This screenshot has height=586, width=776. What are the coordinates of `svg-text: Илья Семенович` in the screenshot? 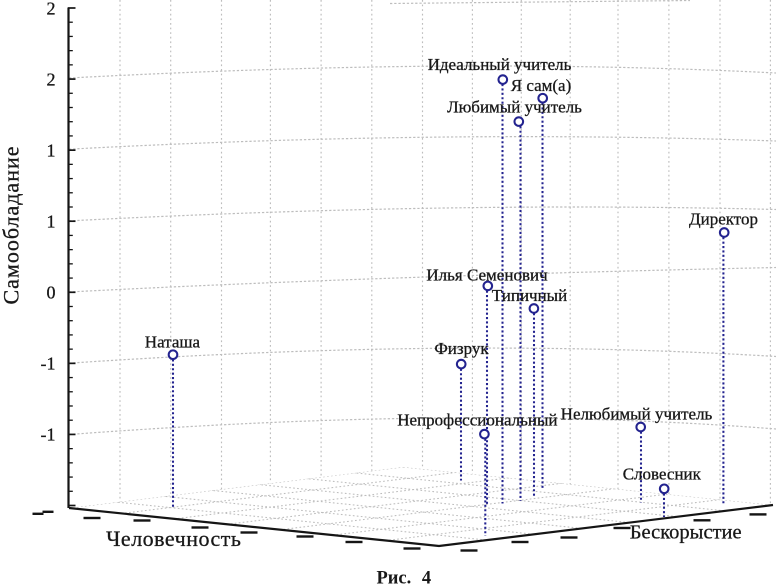 It's located at (487, 274).